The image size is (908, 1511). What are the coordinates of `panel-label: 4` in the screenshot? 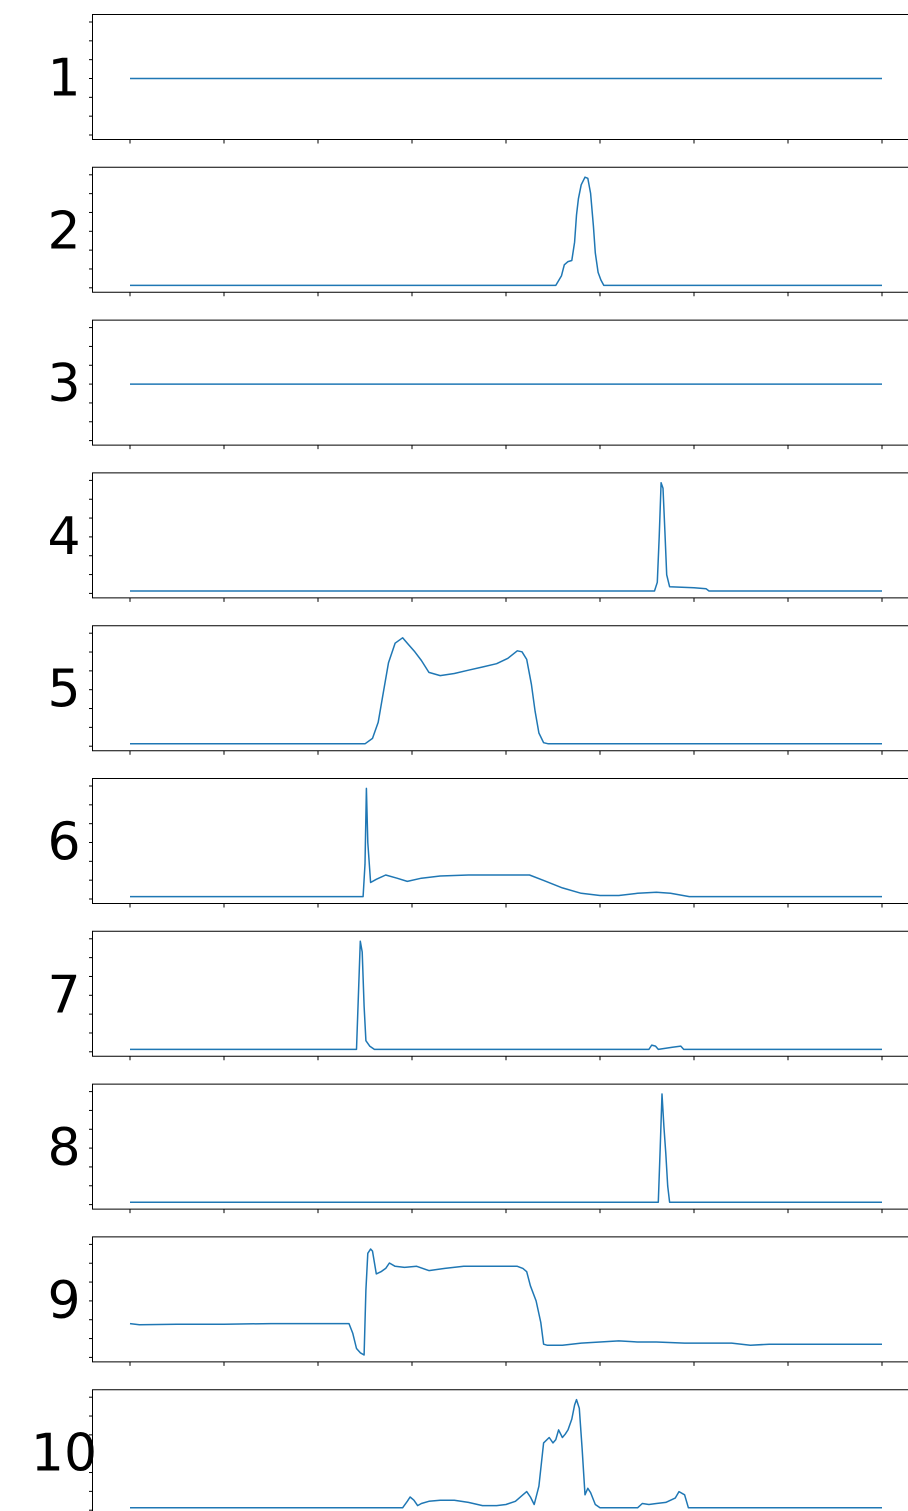 It's located at (63, 537).